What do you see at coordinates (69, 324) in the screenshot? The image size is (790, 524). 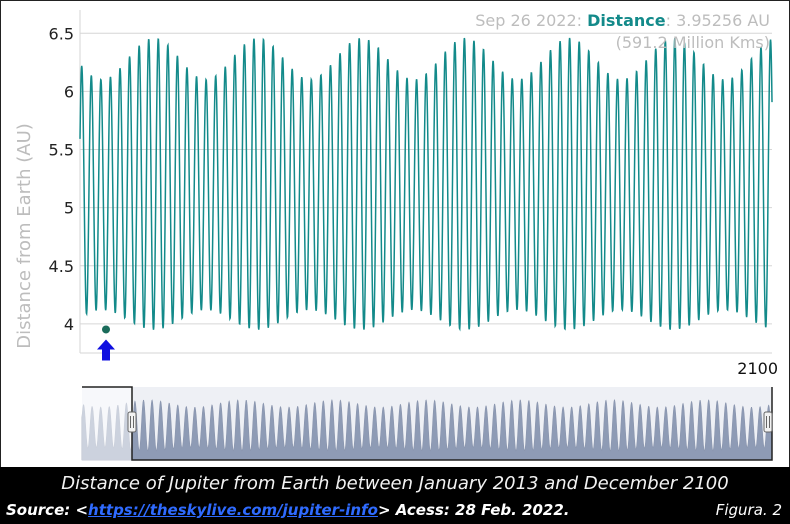 I see `y-tick-label: 4` at bounding box center [69, 324].